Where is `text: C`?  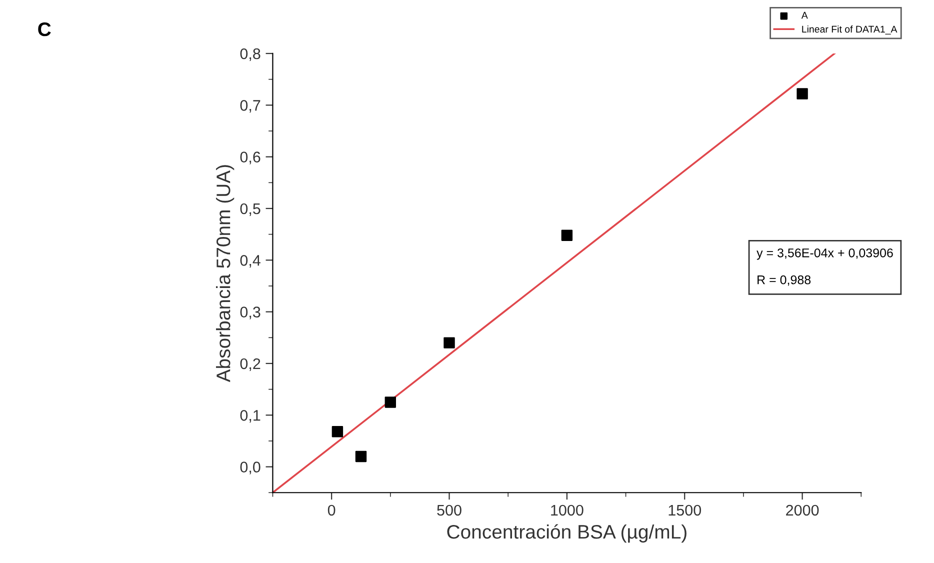
text: C is located at coordinates (44, 29).